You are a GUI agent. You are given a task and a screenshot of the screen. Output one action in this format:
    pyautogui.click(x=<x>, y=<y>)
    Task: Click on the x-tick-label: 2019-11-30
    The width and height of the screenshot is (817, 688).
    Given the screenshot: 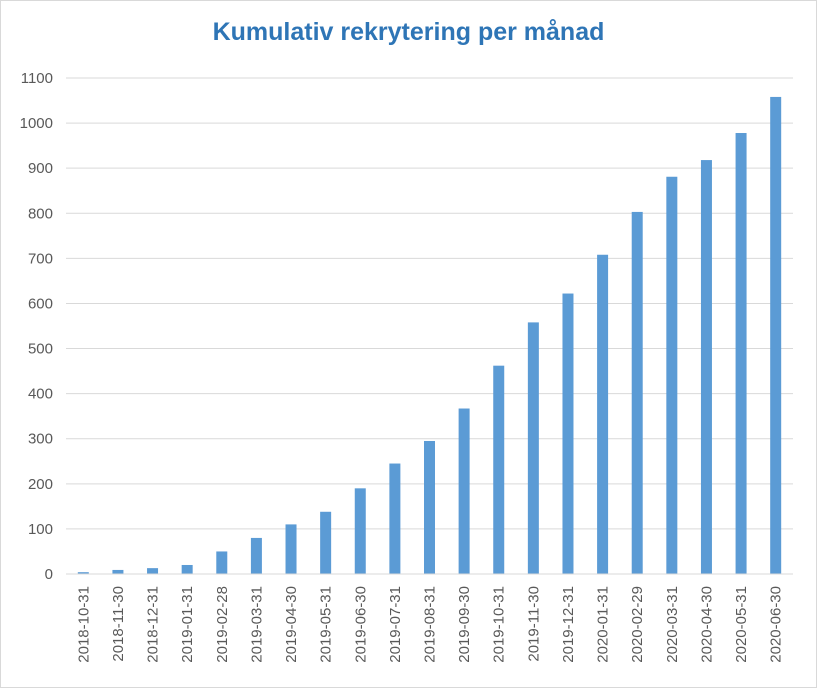 What is the action you would take?
    pyautogui.click(x=533, y=624)
    